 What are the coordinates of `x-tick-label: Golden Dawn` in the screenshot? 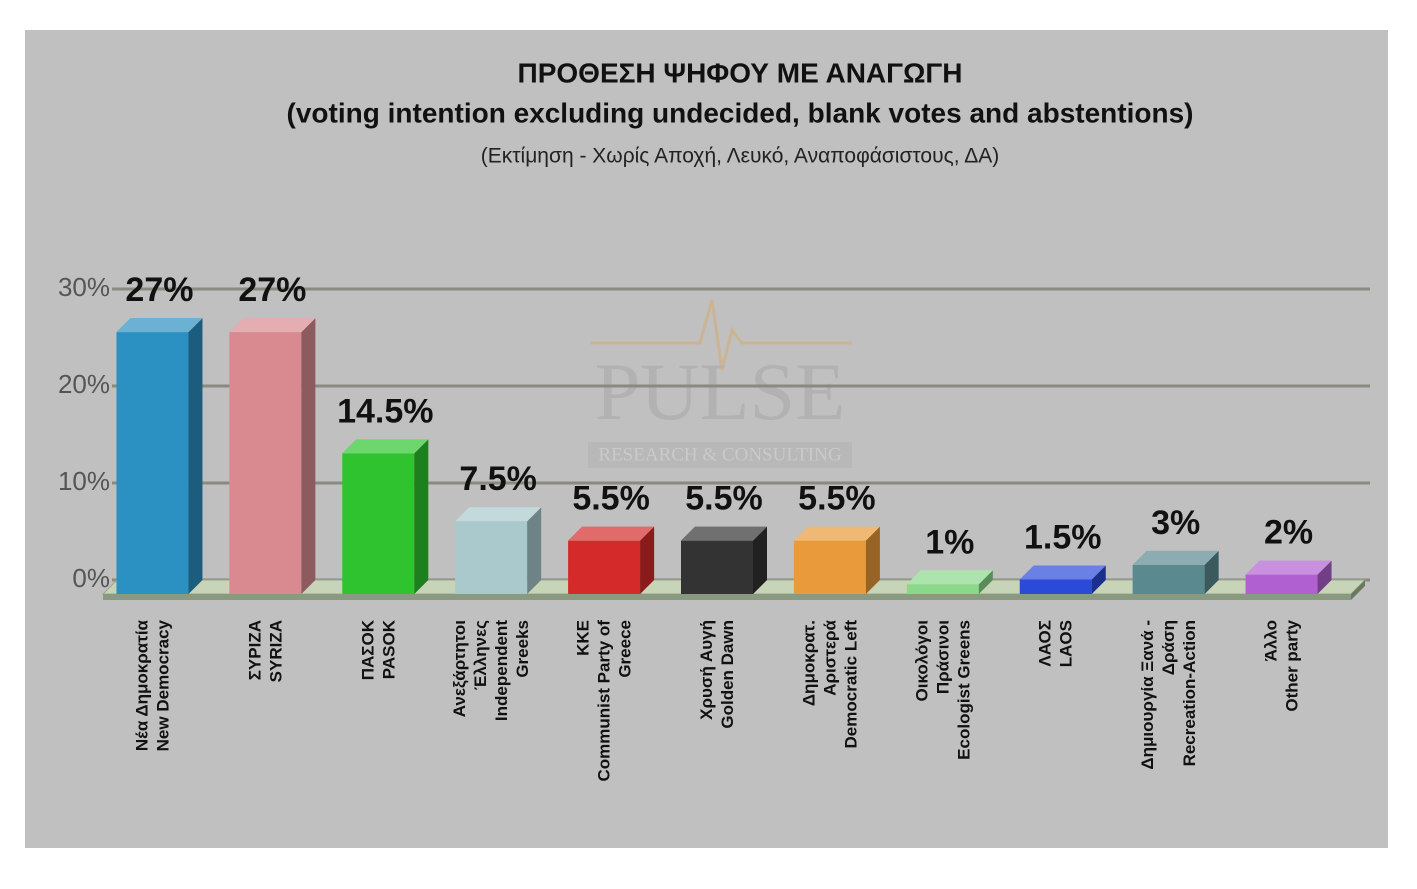 It's located at (727, 674).